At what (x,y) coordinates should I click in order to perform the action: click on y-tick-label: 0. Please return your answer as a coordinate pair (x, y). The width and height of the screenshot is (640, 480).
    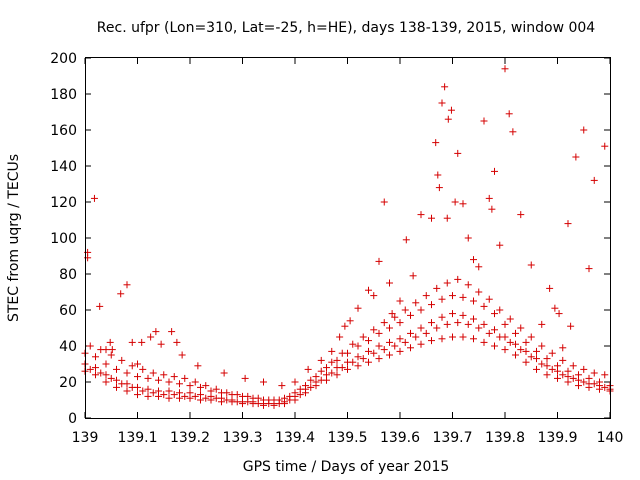
    Looking at the image, I should click on (72, 419).